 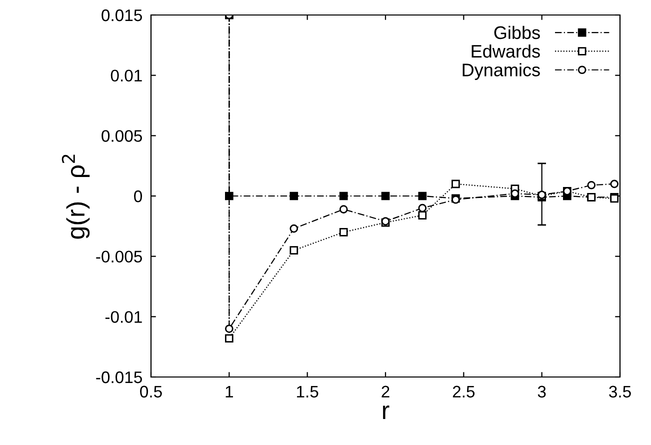 What do you see at coordinates (501, 71) in the screenshot?
I see `legend-label: Dynamics` at bounding box center [501, 71].